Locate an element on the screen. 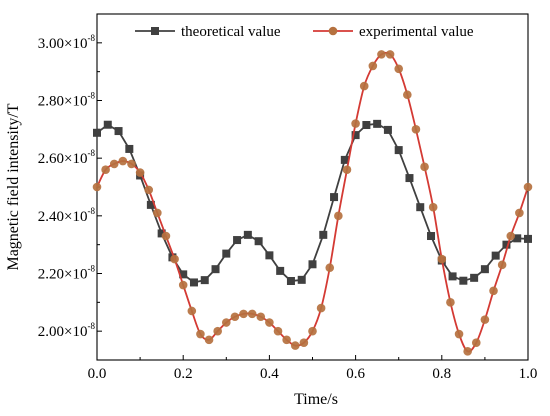  y-axis-title: Magnetic field intensity/T is located at coordinates (13, 186).